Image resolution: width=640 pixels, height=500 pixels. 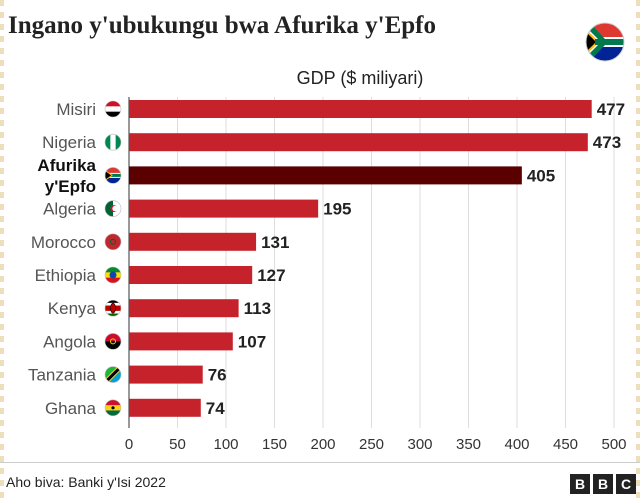 What do you see at coordinates (257, 308) in the screenshot?
I see `value-label: 113` at bounding box center [257, 308].